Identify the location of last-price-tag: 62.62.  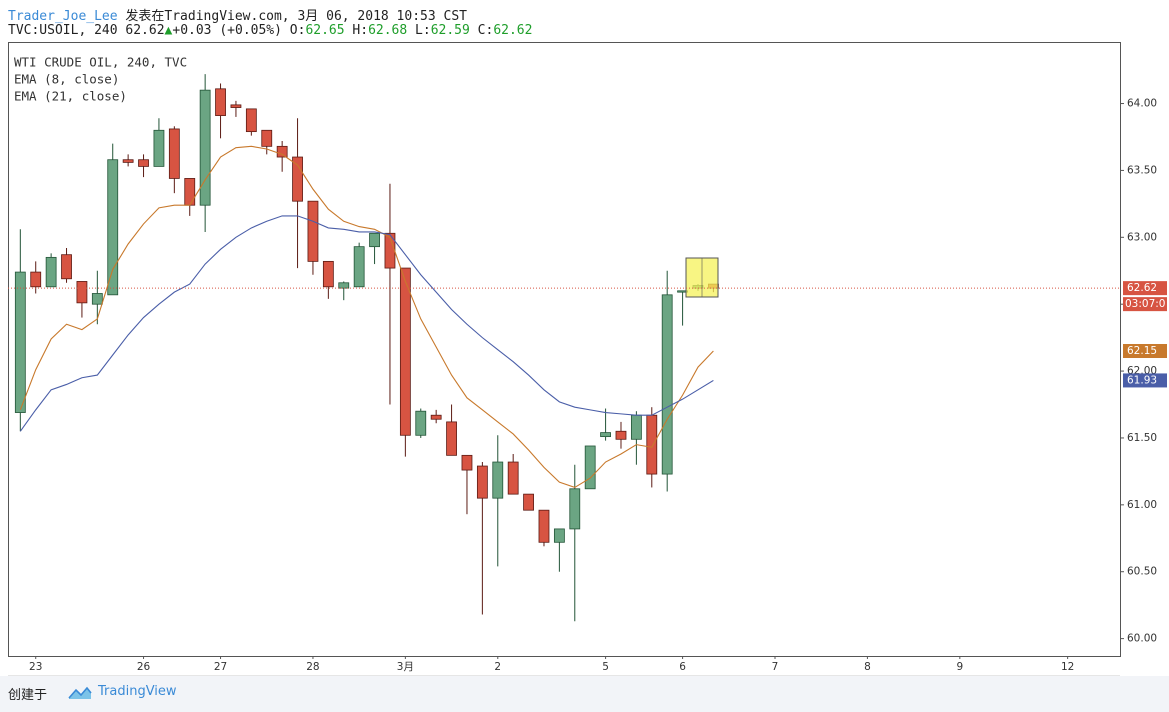
(1142, 288).